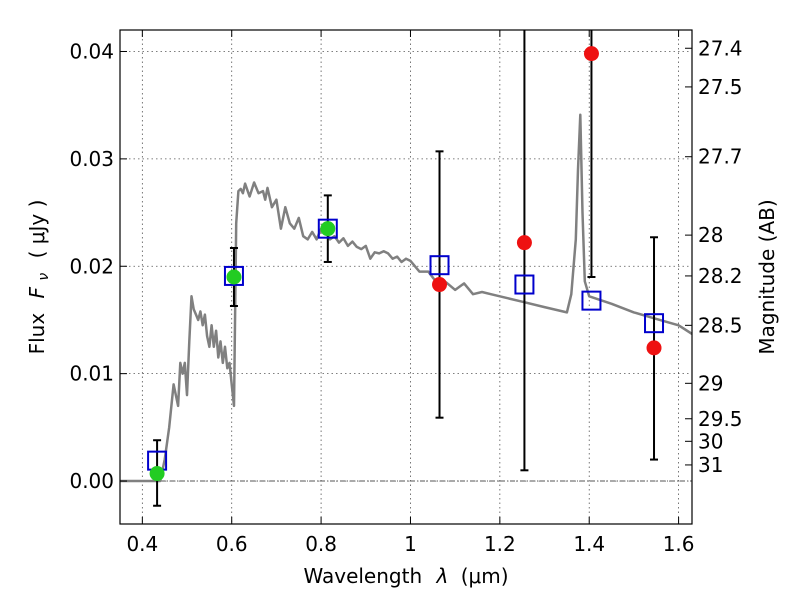  I want to click on y2-tick-label-4: 28.2, so click(720, 276).